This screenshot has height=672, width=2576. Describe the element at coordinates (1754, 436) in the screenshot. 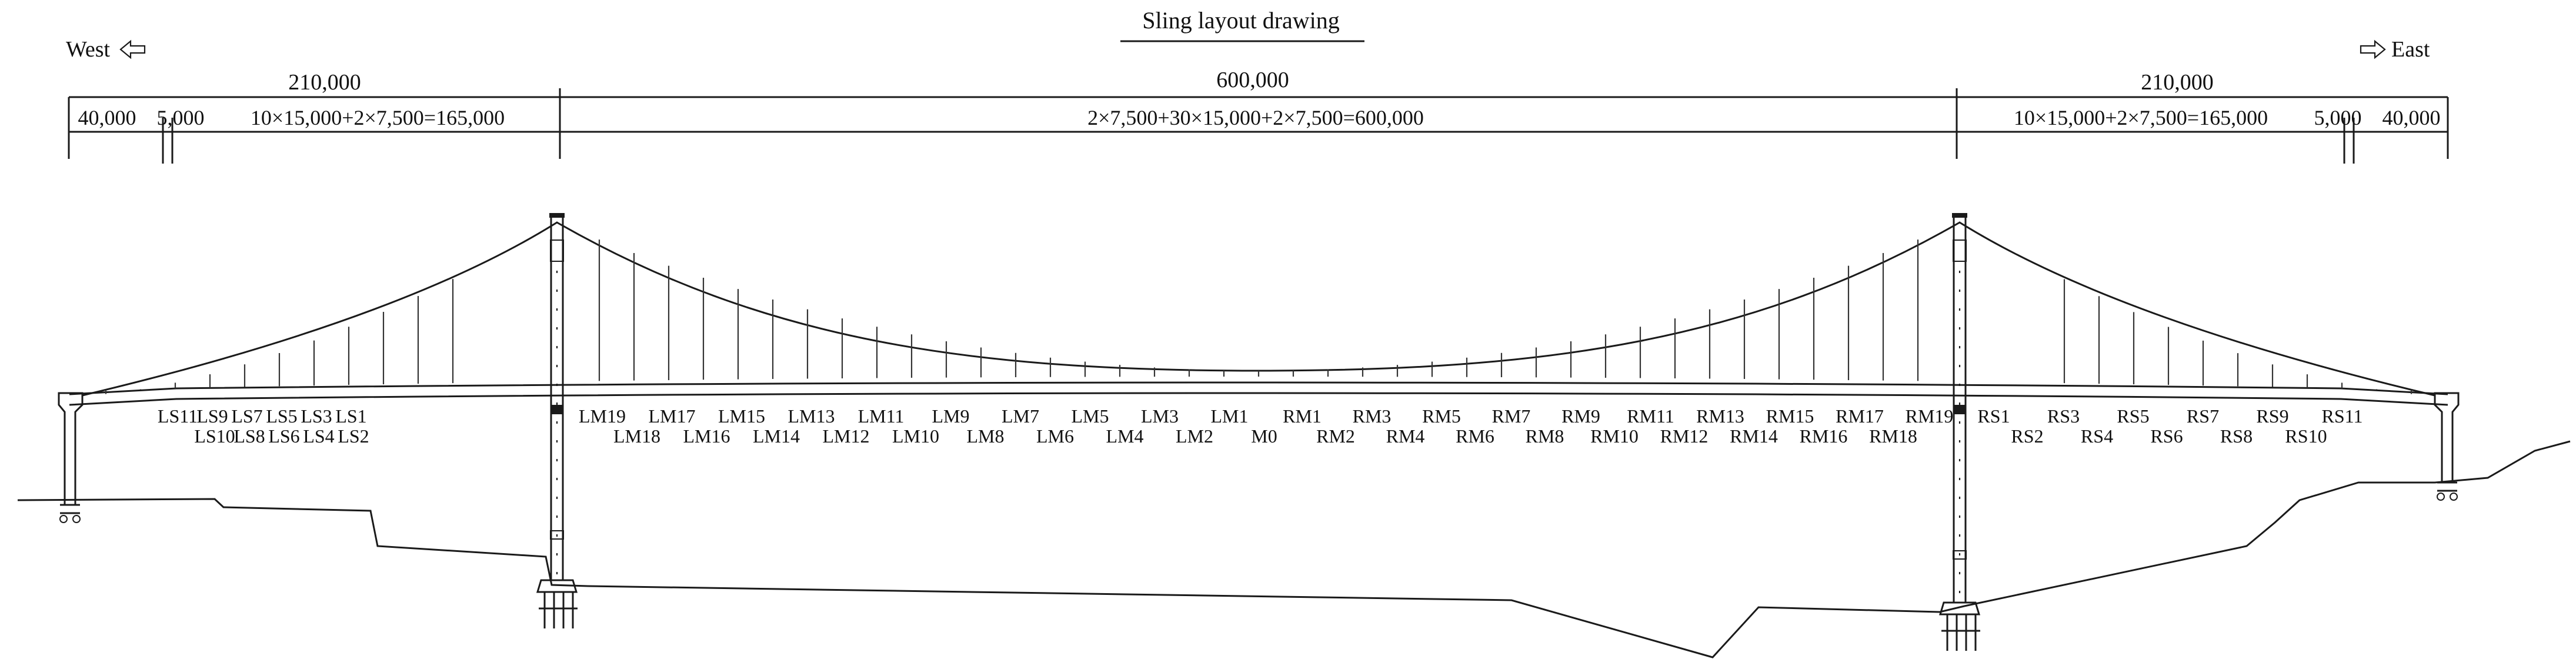

I see `sling-label-rm14: RM14` at that location.